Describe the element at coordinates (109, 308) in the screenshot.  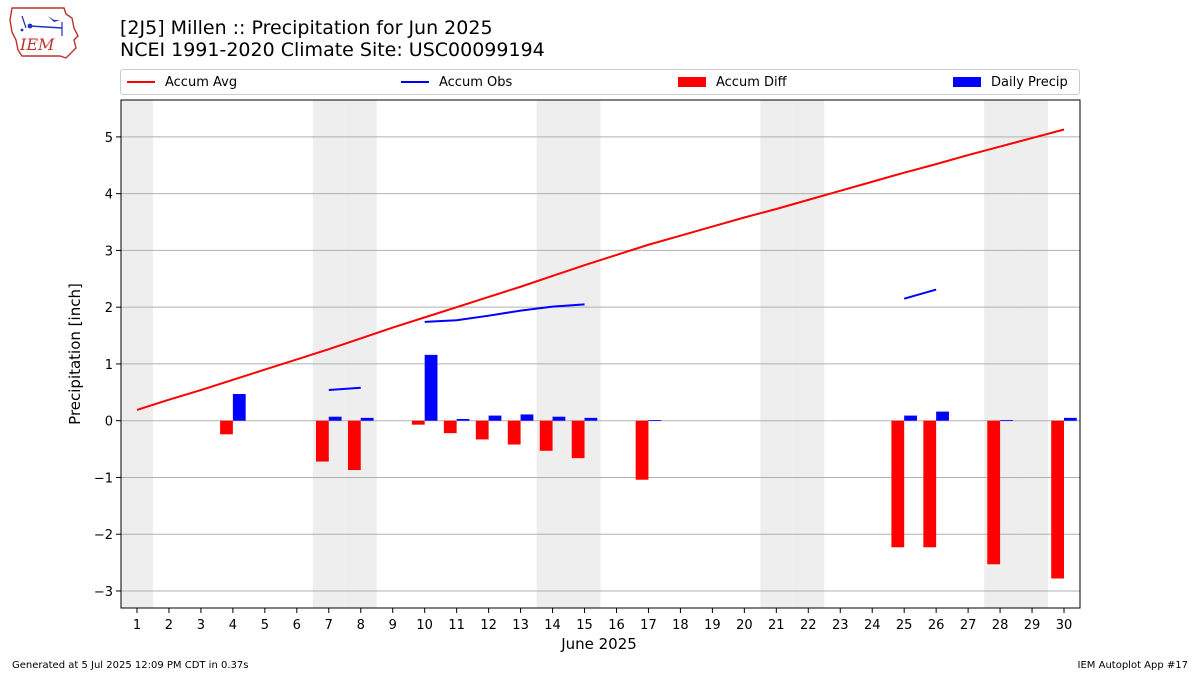
I see `y-tick-label: 2` at that location.